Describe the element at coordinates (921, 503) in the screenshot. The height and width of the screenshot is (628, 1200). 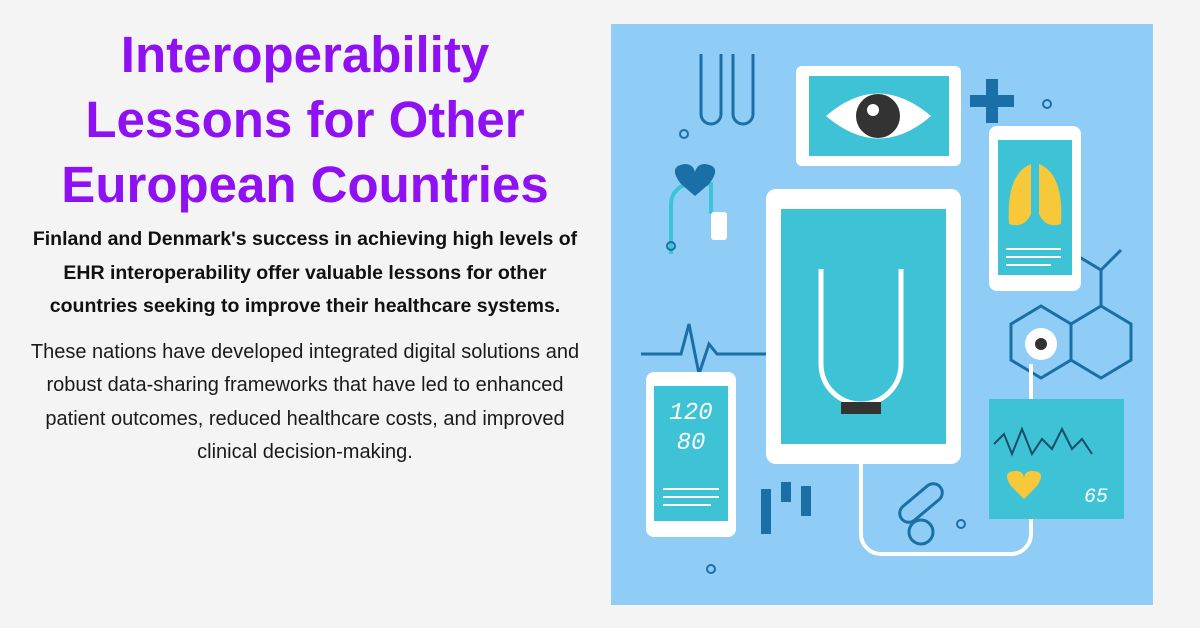
I see `pill-icon` at that location.